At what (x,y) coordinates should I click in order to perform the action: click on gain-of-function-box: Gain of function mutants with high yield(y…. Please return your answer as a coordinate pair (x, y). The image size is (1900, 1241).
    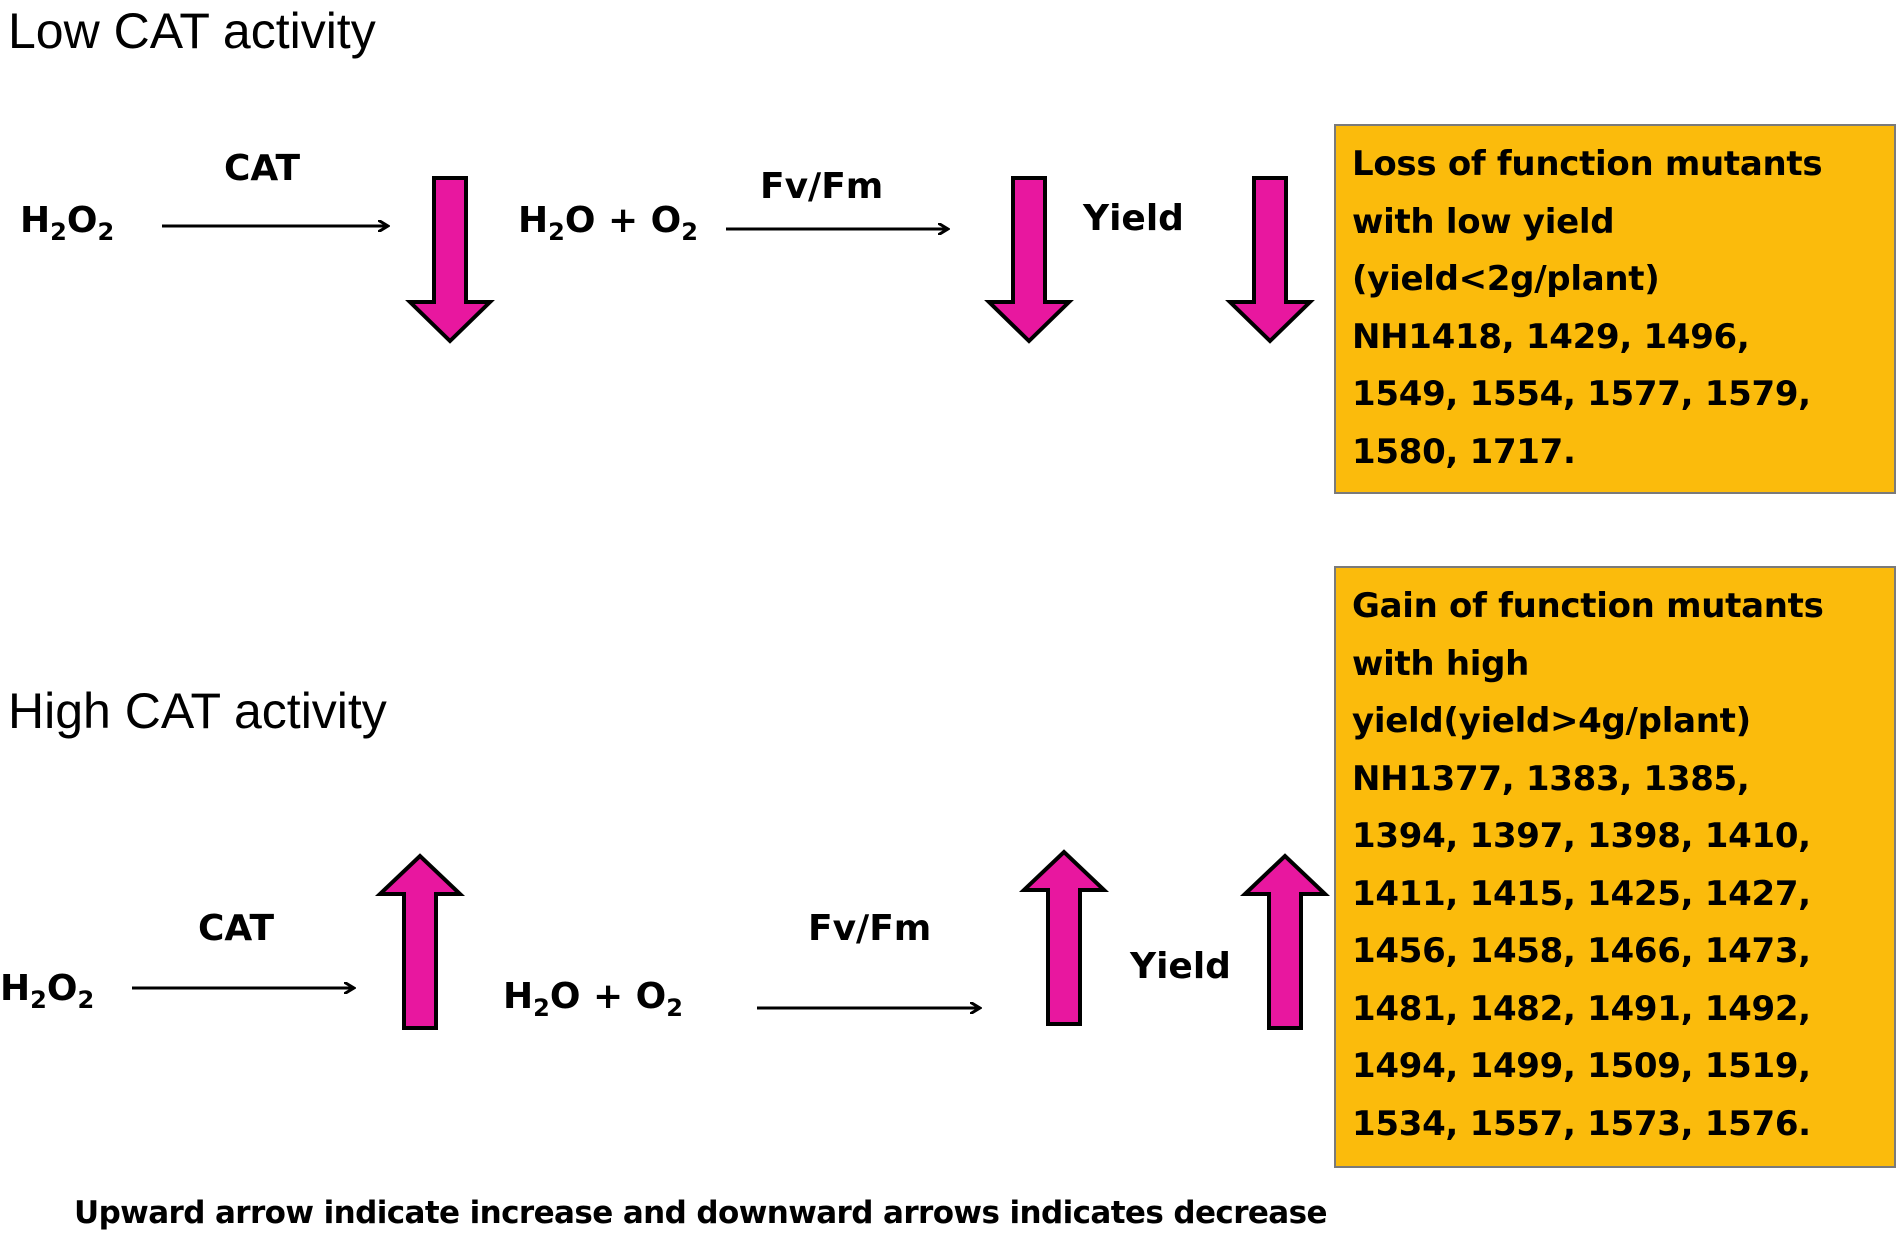
    Looking at the image, I should click on (1615, 867).